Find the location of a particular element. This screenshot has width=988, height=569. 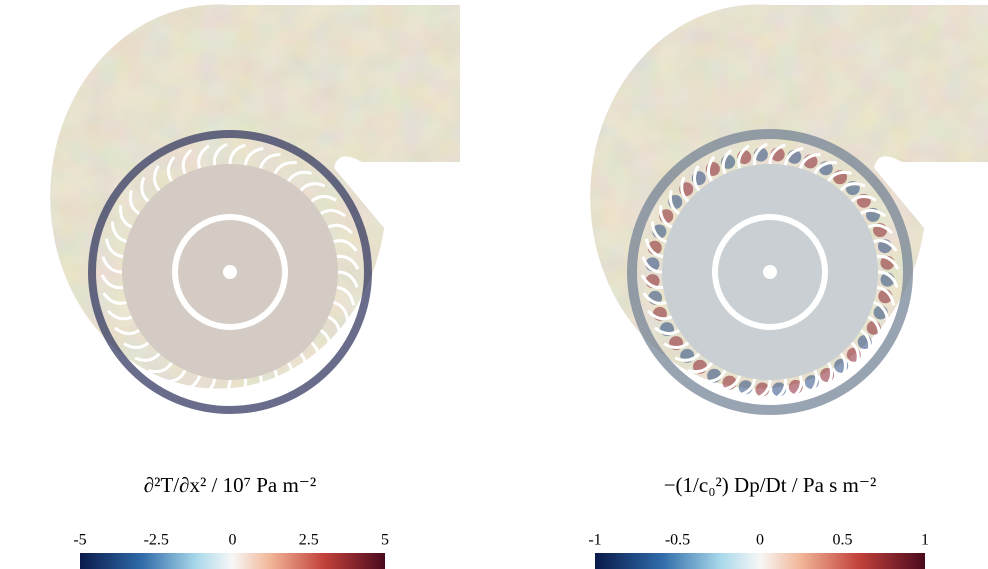

colorbar-tick-label: -1 is located at coordinates (594, 540).